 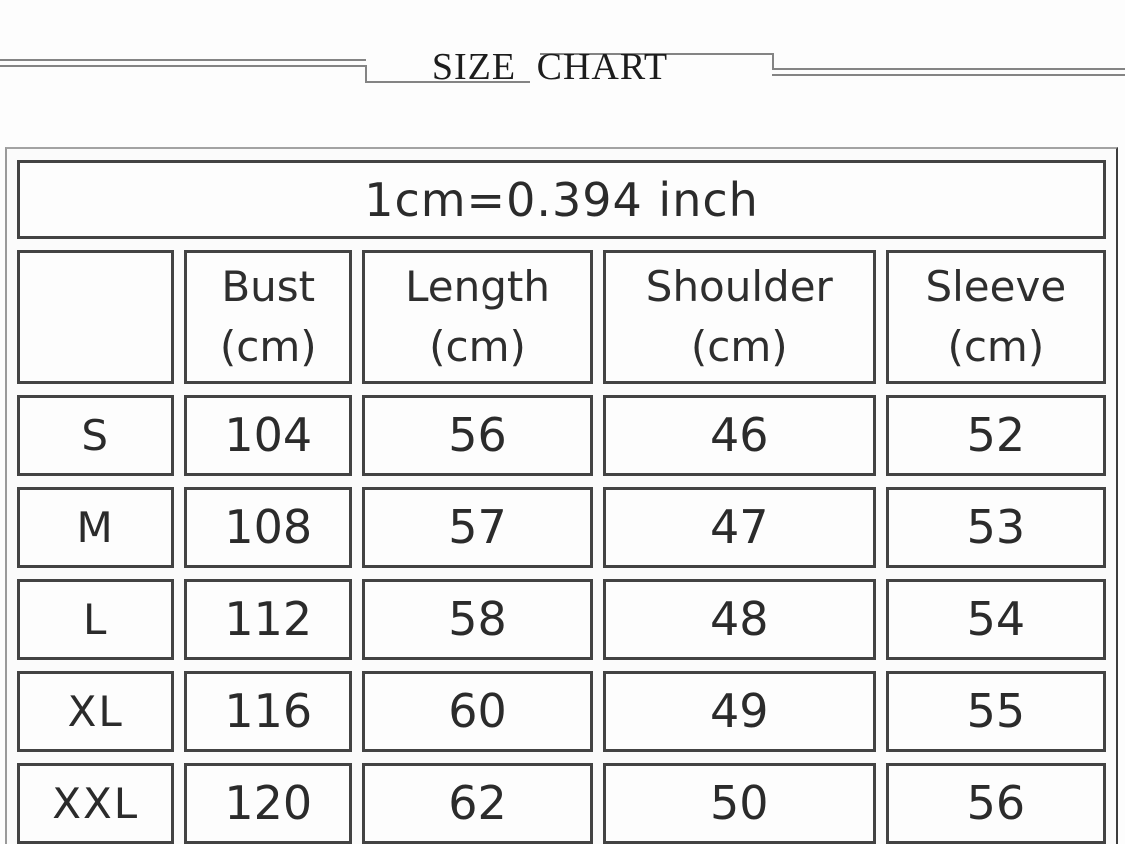 I want to click on header-cell-length: Length (cm), so click(x=477, y=317).